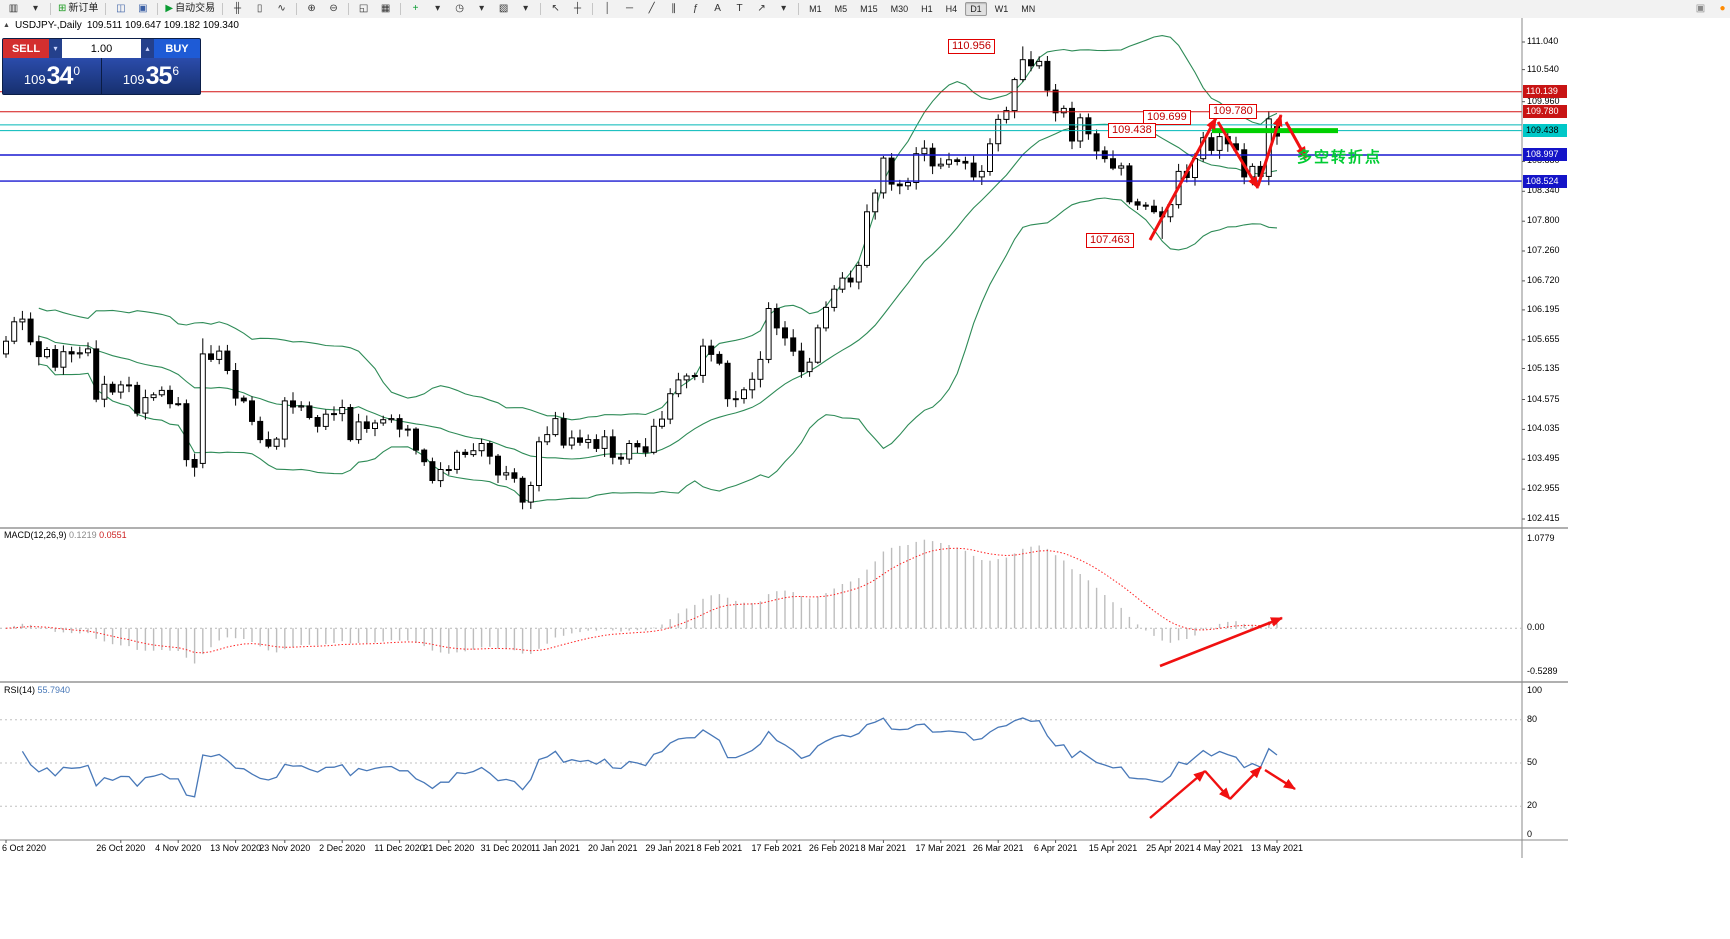  I want to click on data-window-button: ▣, so click(142, 9).